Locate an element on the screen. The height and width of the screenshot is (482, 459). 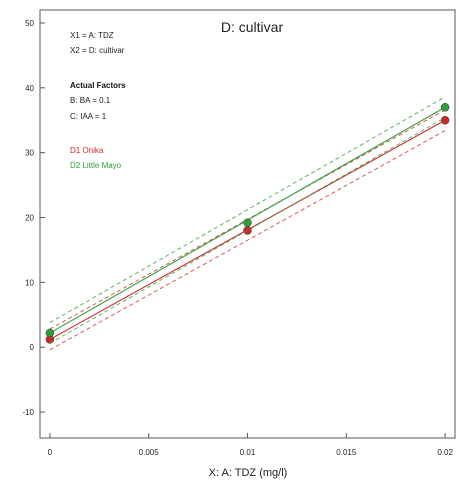
y-tick-label: 0 is located at coordinates (32, 347).